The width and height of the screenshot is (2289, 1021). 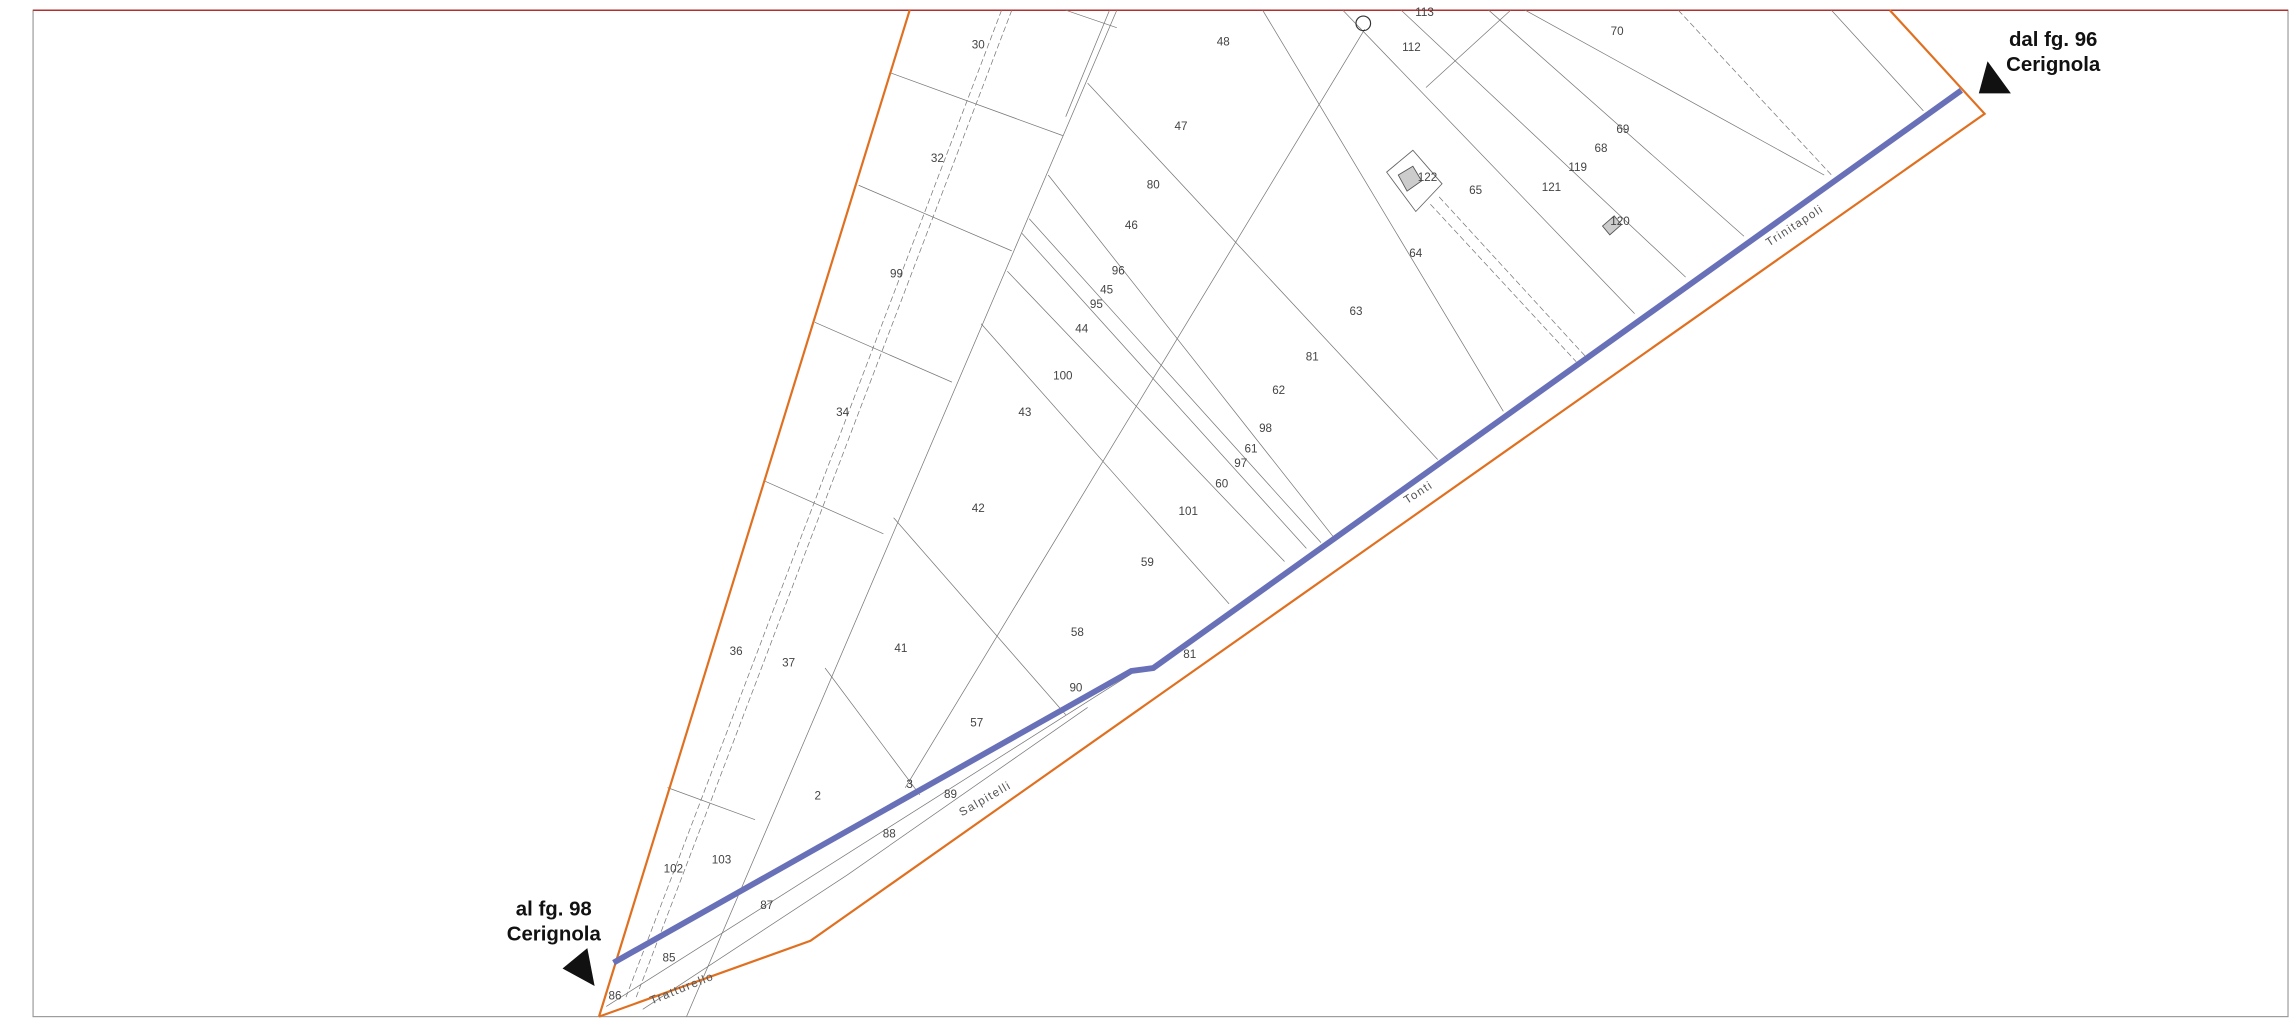 What do you see at coordinates (900, 648) in the screenshot?
I see `parcel-number: 41` at bounding box center [900, 648].